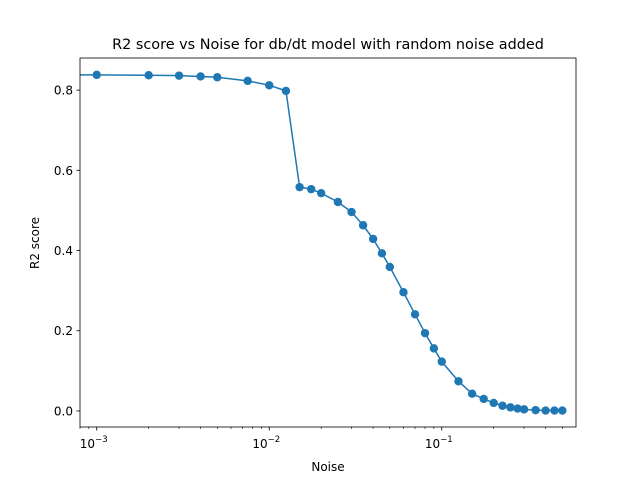  I want to click on y-tick-label: 0.8, so click(63, 91).